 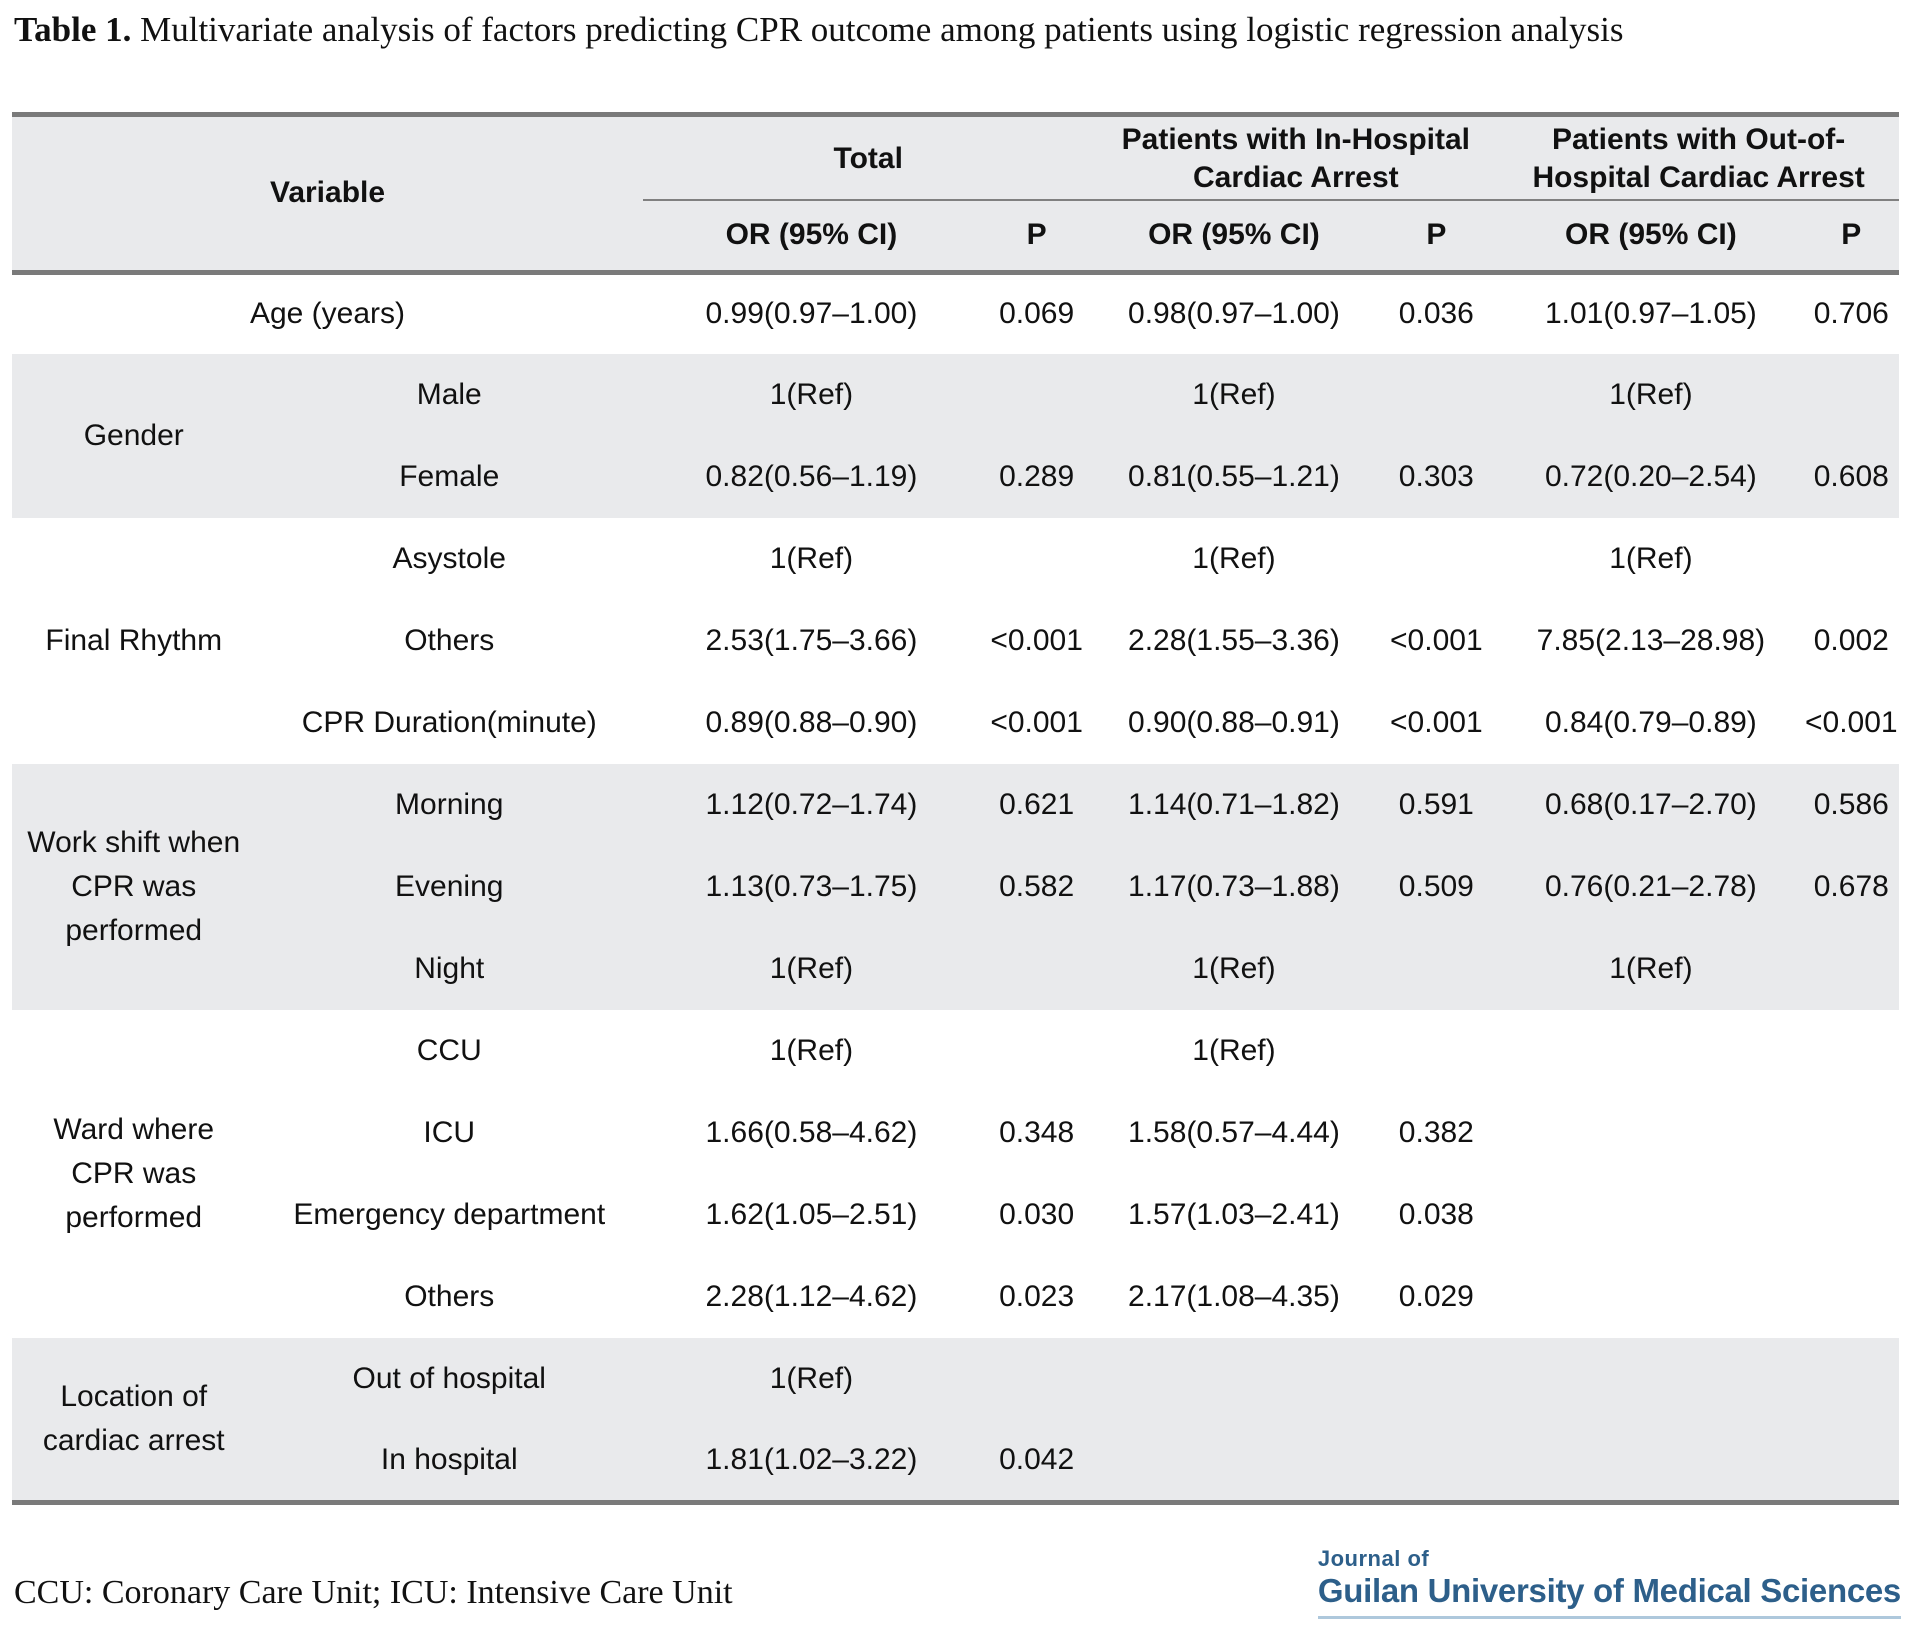 What do you see at coordinates (811, 314) in the screenshot?
I see `or-ci-cell: 0.99(0.97–1.00)` at bounding box center [811, 314].